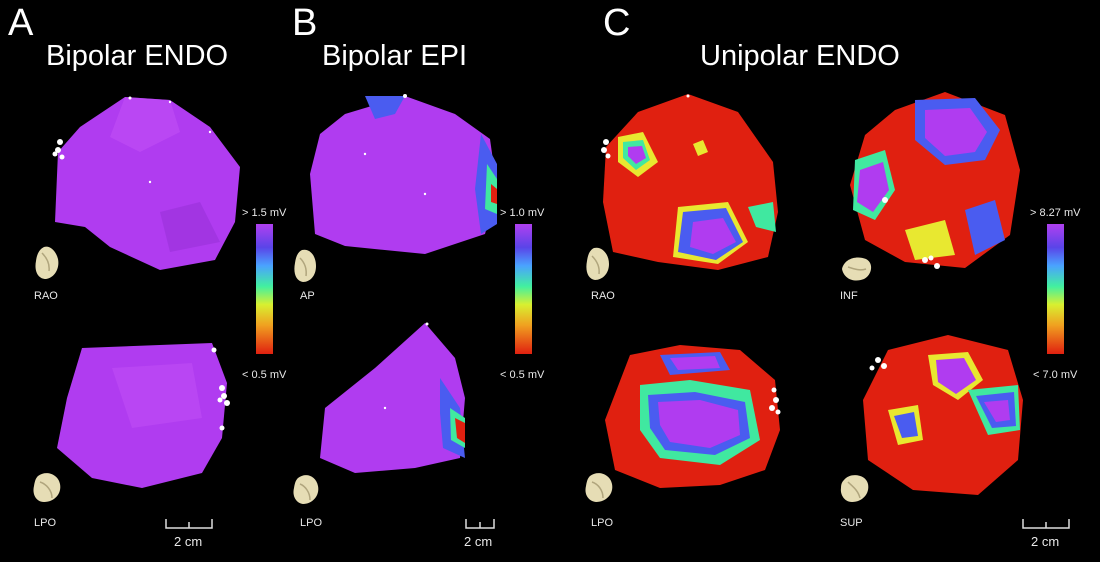 This screenshot has width=1100, height=562. I want to click on panel-title-a: Bipolar ENDO, so click(137, 56).